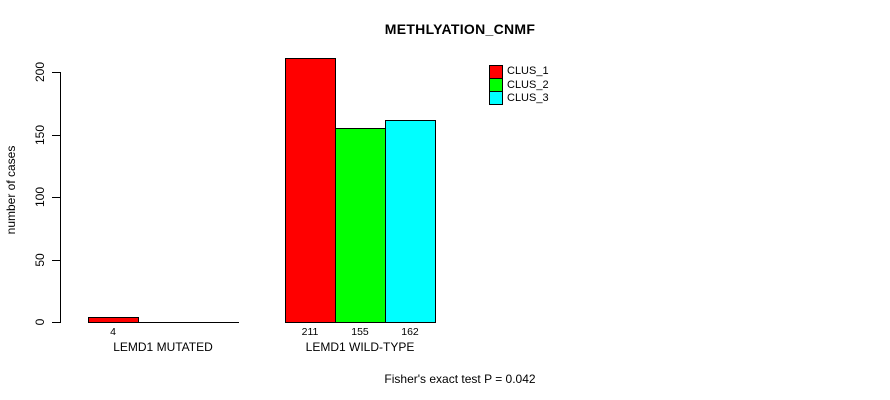 This screenshot has height=400, width=890. I want to click on bar-clus_3-zero, so click(213, 322).